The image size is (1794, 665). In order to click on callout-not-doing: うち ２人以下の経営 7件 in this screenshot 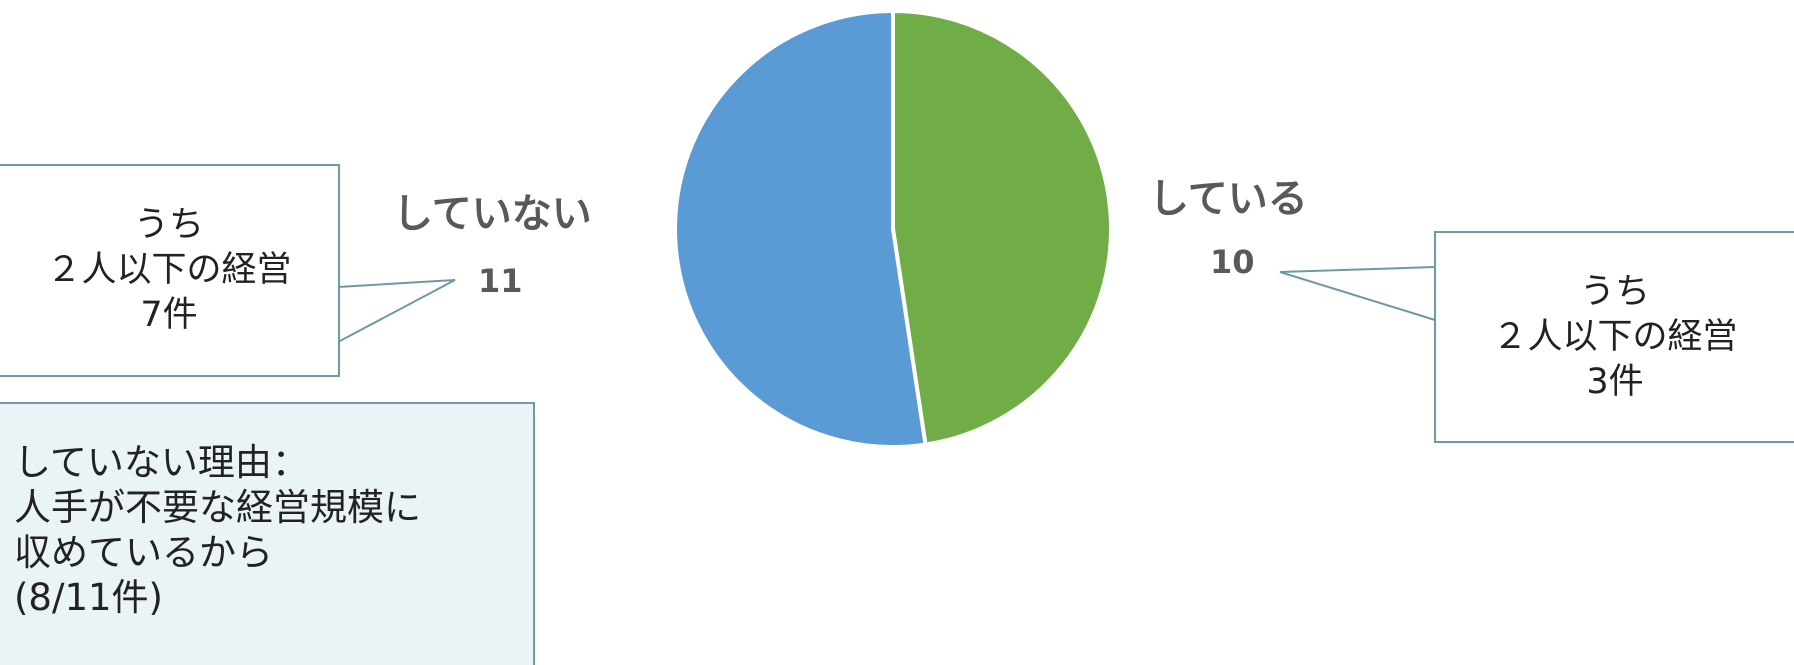, I will do `click(170, 270)`.